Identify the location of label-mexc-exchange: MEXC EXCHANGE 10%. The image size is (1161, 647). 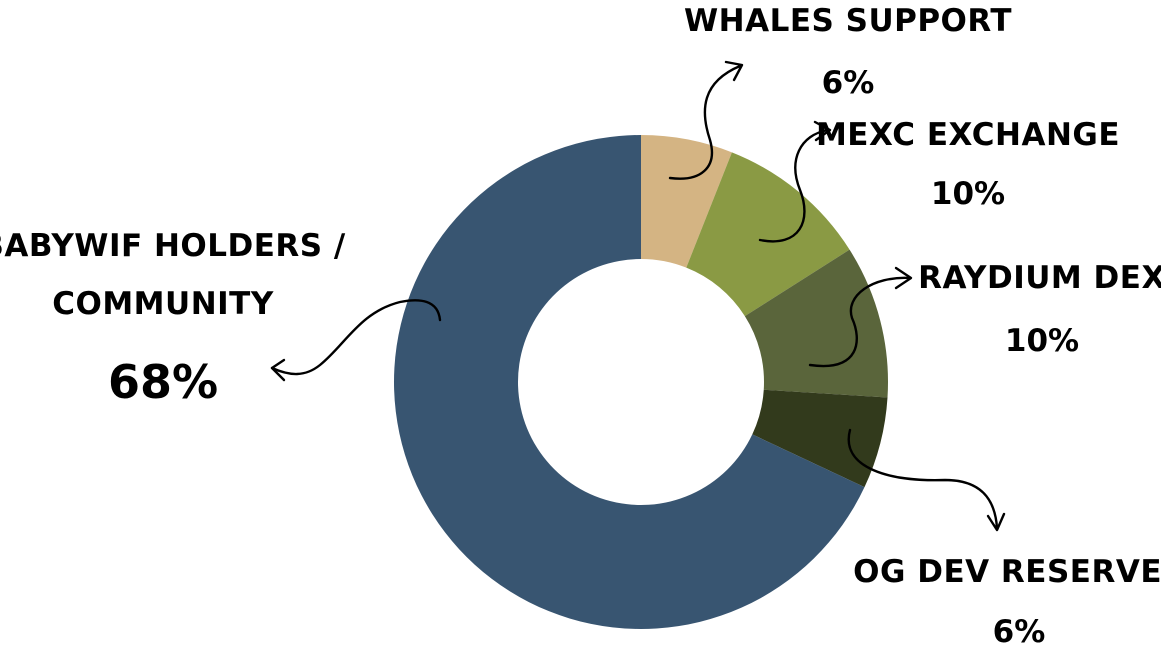
(968, 164).